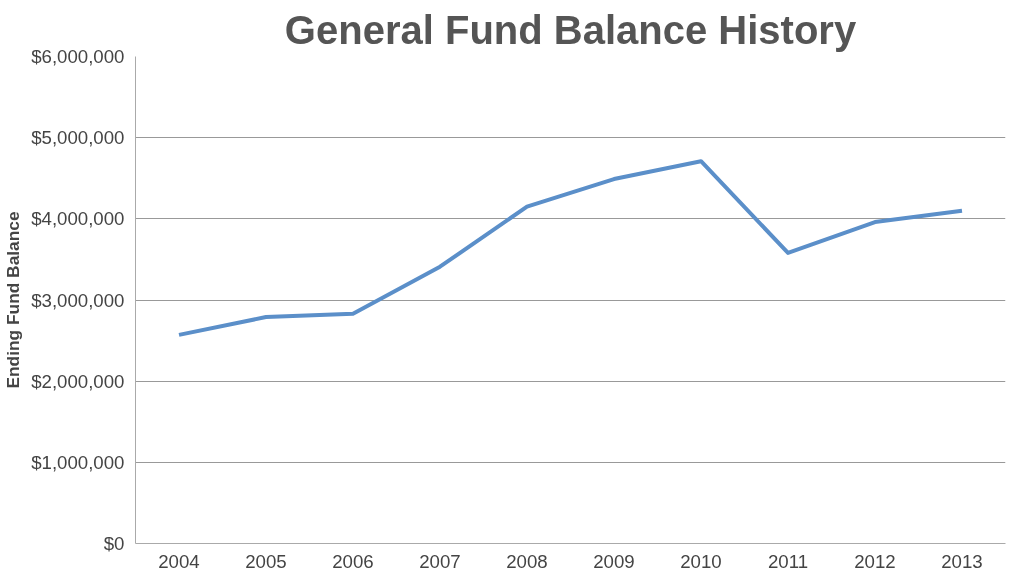 The height and width of the screenshot is (578, 1024). I want to click on x-tick-label: 2011, so click(788, 561).